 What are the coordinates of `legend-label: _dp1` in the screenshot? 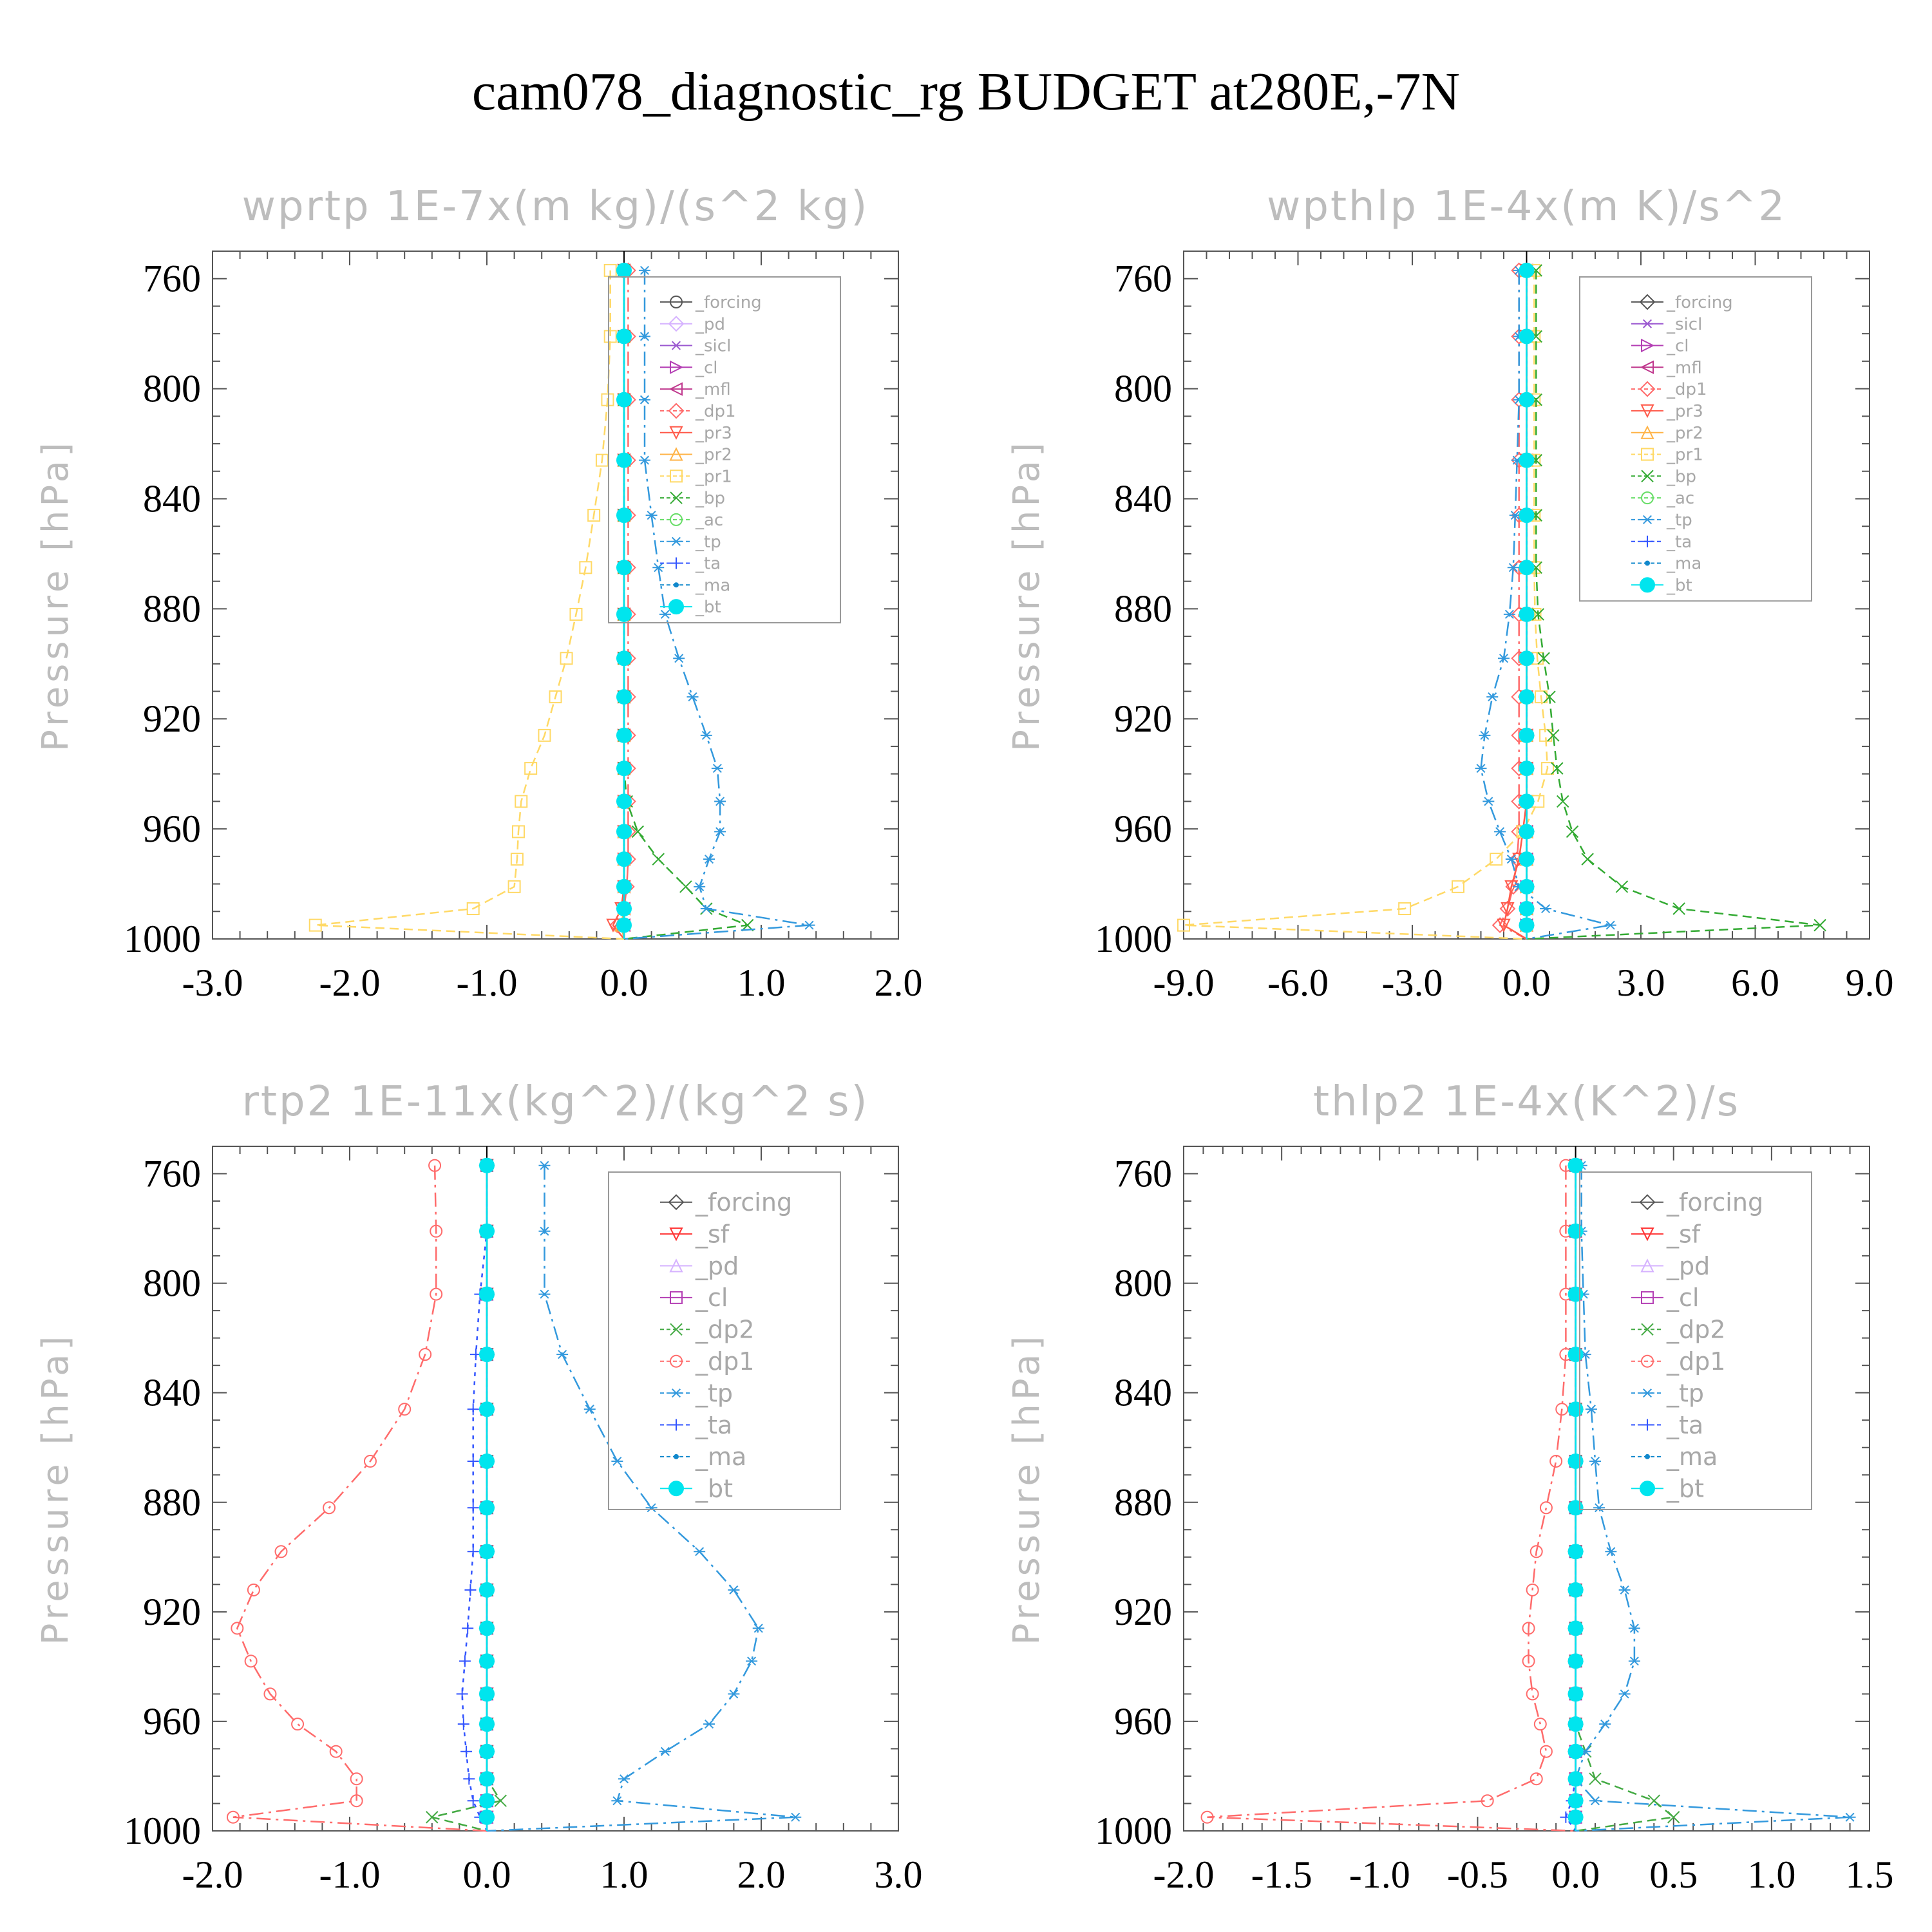 It's located at (716, 412).